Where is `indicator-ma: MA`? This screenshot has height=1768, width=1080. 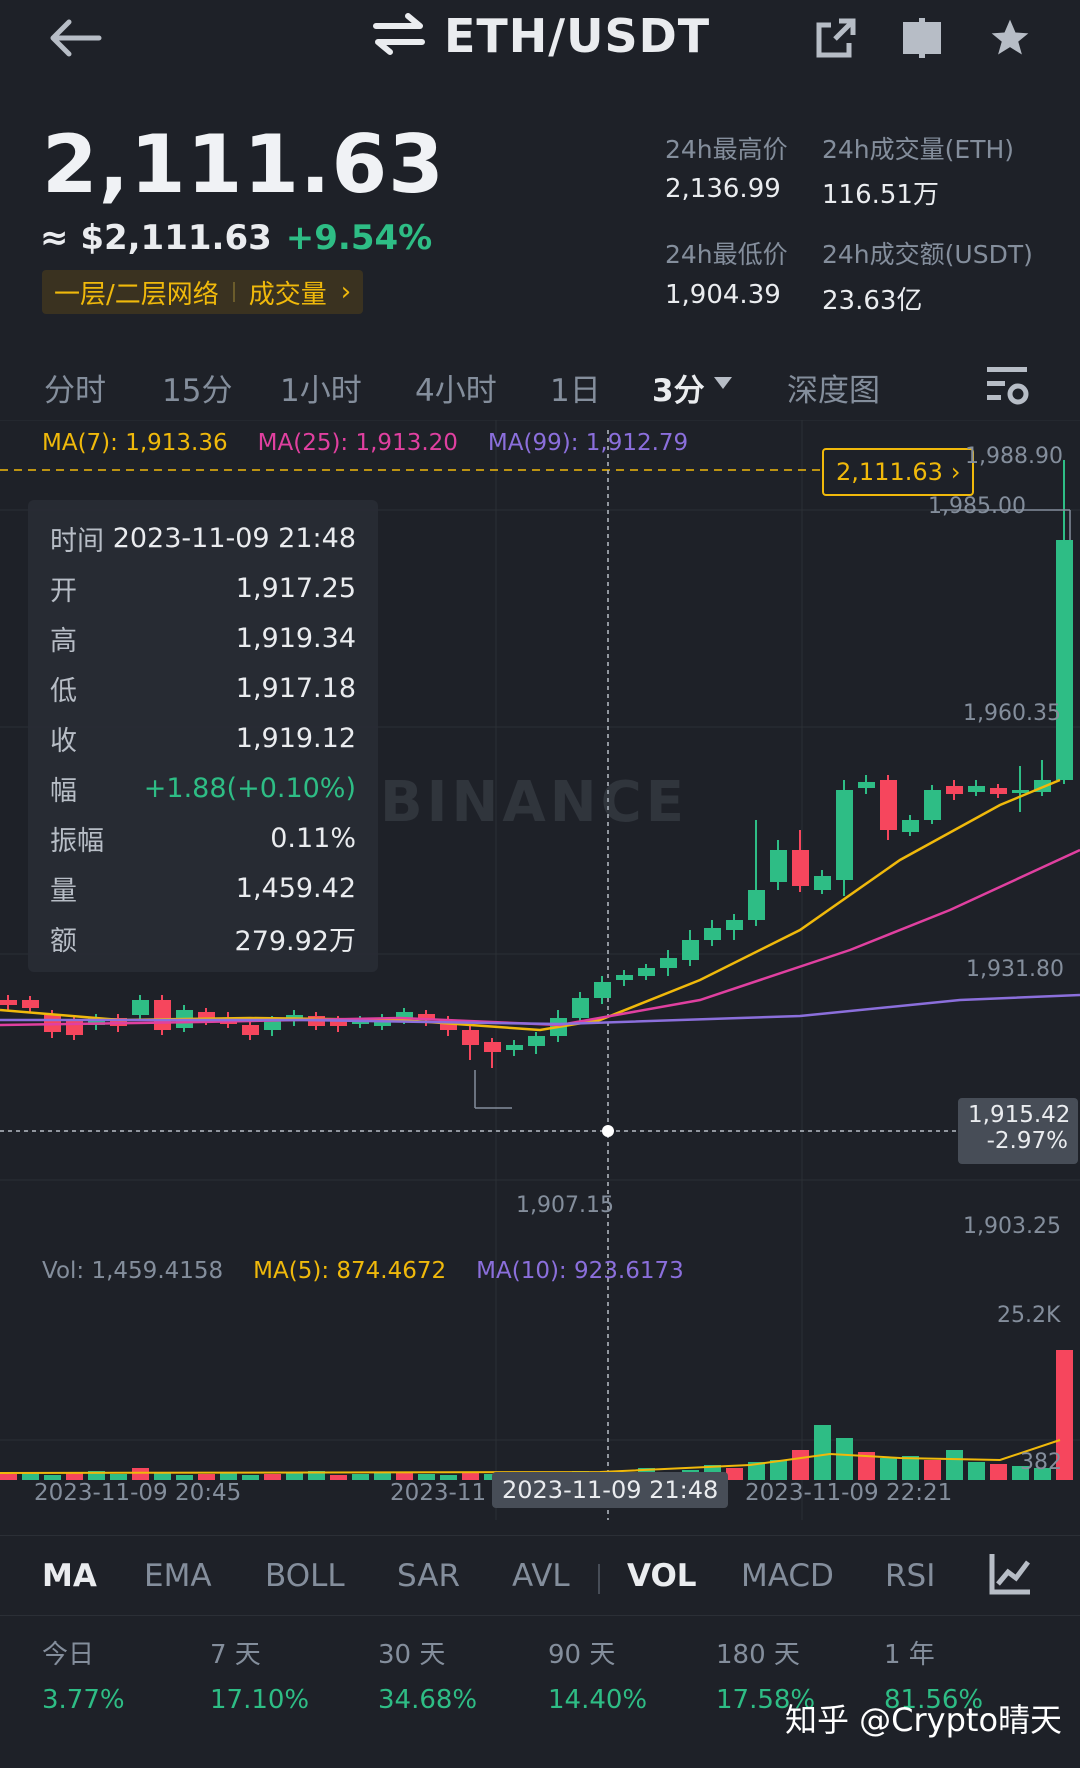
indicator-ma: MA is located at coordinates (69, 1576).